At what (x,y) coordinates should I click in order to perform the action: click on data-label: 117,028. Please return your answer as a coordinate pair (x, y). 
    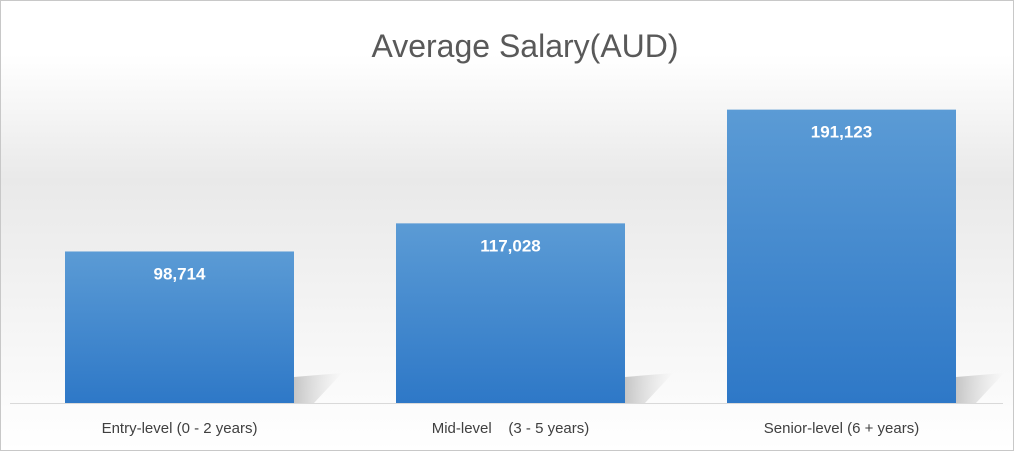
    Looking at the image, I should click on (510, 245).